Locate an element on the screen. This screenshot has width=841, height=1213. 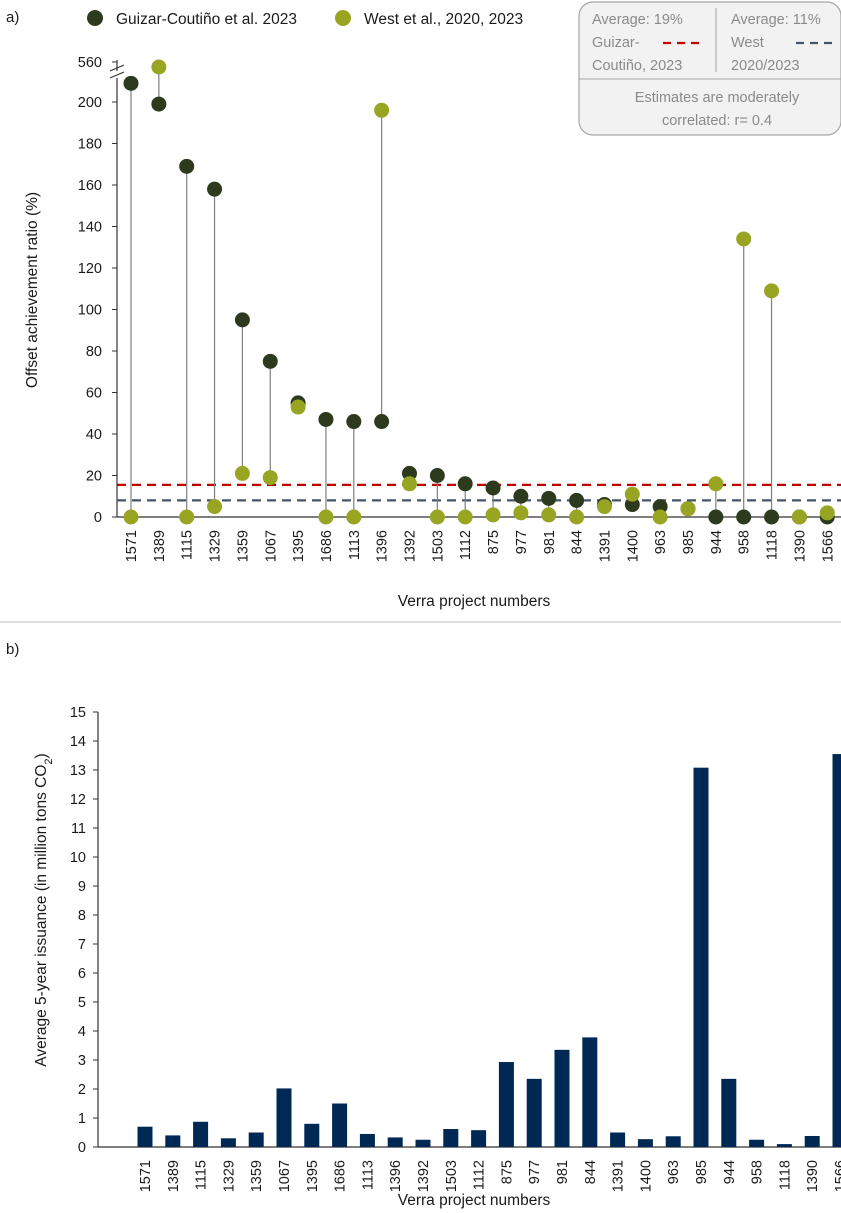
x-tick-label-a: 1359 is located at coordinates (243, 546).